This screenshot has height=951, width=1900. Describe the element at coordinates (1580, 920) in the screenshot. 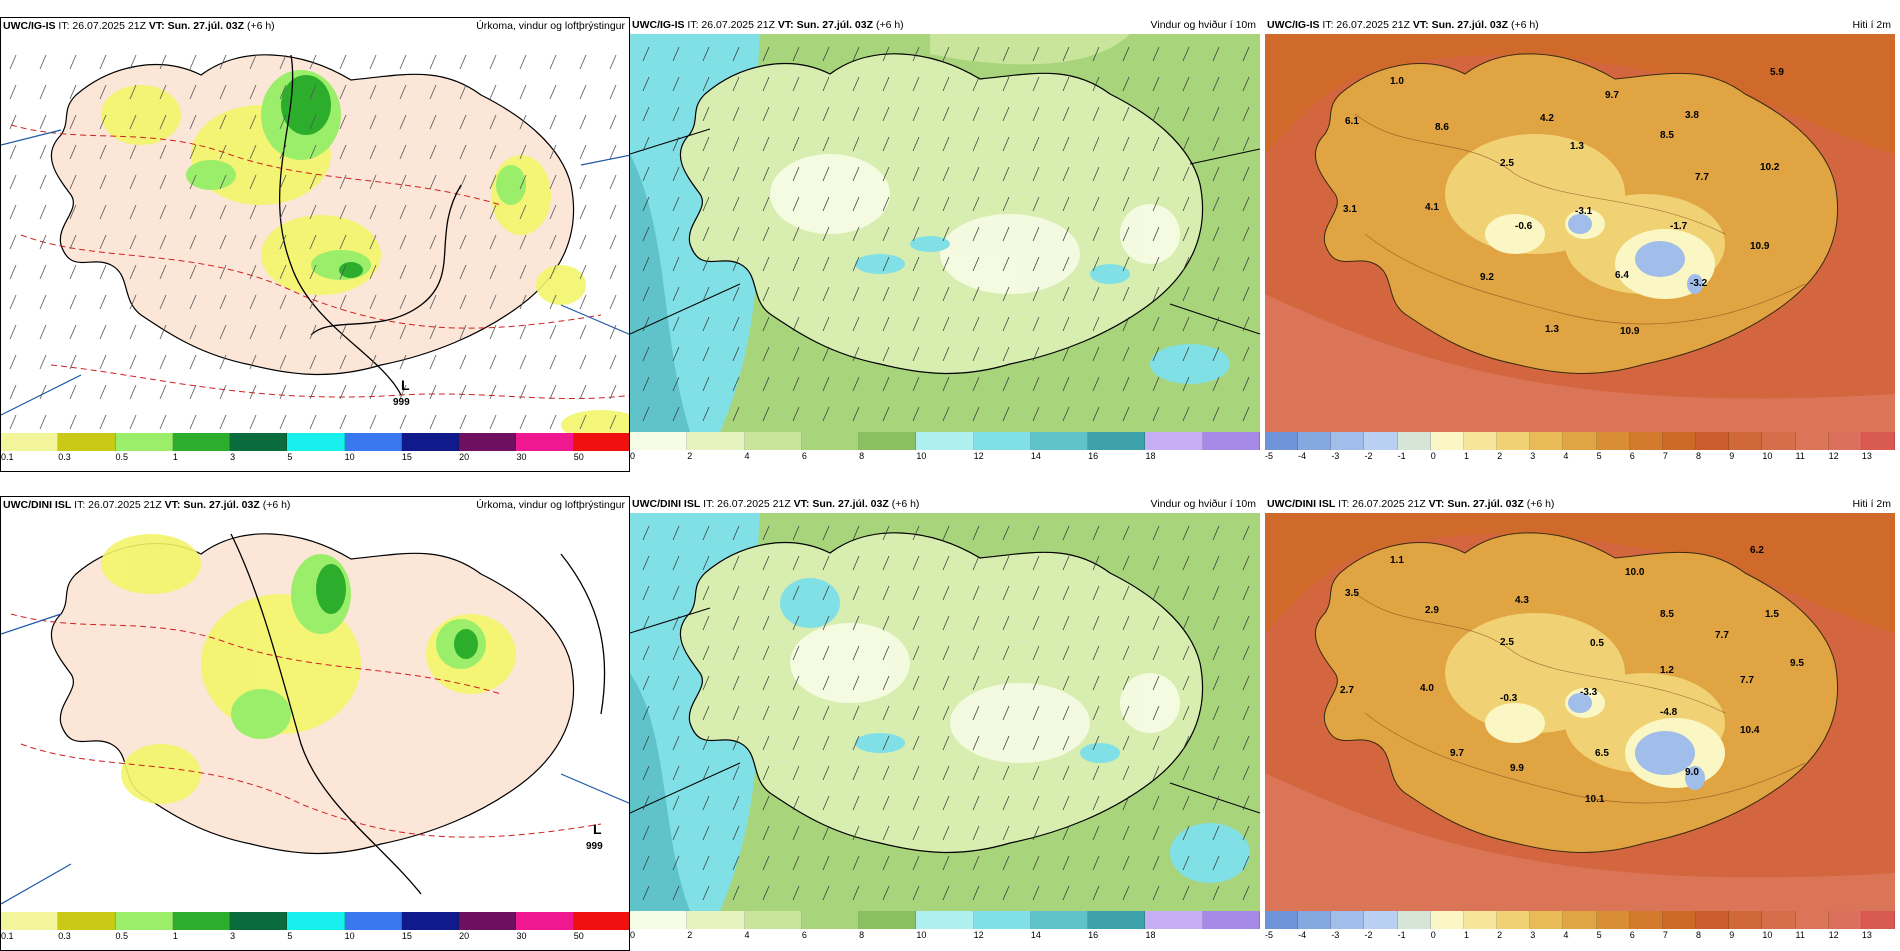

I see `temp-colorbar` at that location.